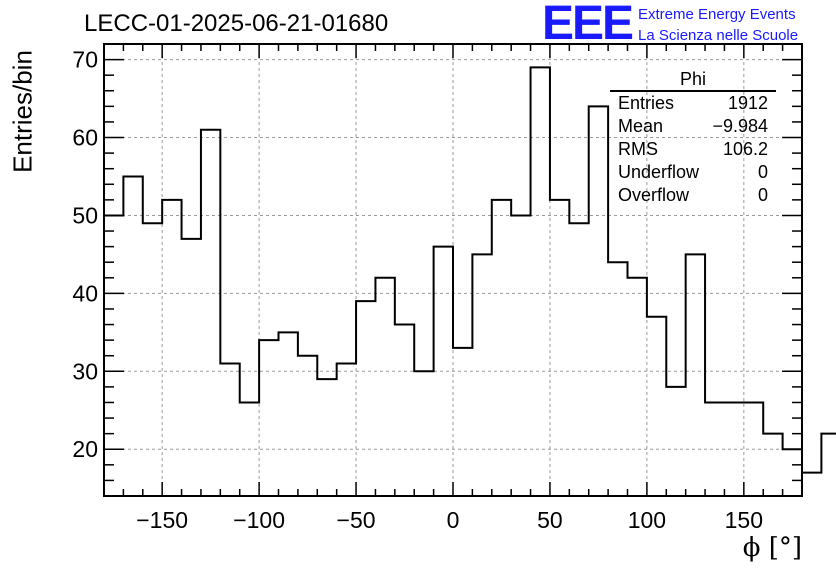 This screenshot has height=572, width=836. What do you see at coordinates (693, 103) in the screenshot?
I see `stats-row-entries: Entries 1912` at bounding box center [693, 103].